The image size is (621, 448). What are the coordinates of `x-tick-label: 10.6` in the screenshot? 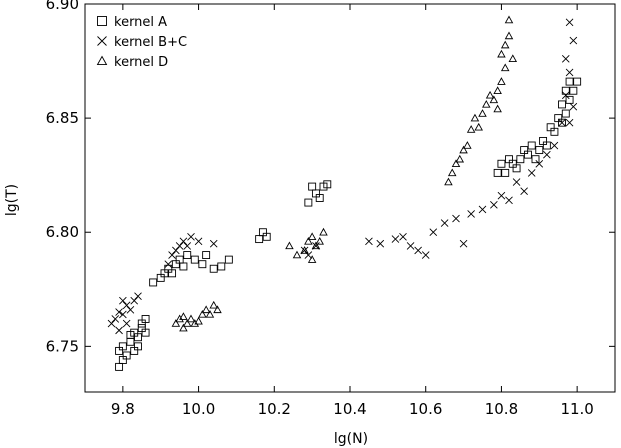 It's located at (425, 409).